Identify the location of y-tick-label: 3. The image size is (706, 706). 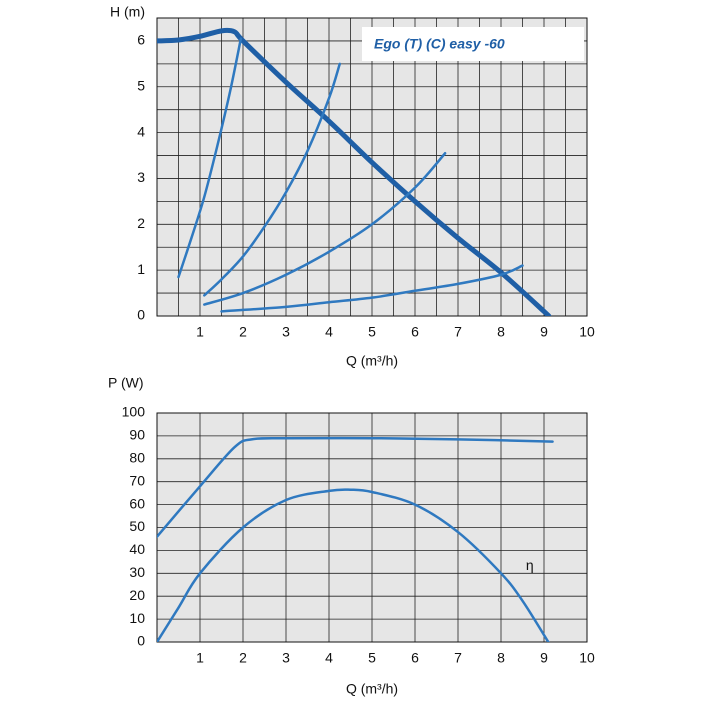
(141, 177).